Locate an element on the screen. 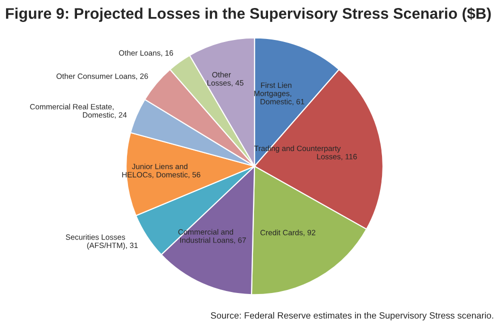 The image size is (504, 326). chart-title: Figure 9: Projected Losses in the Supervisory Stress Scenario ($B) is located at coordinates (248, 14).